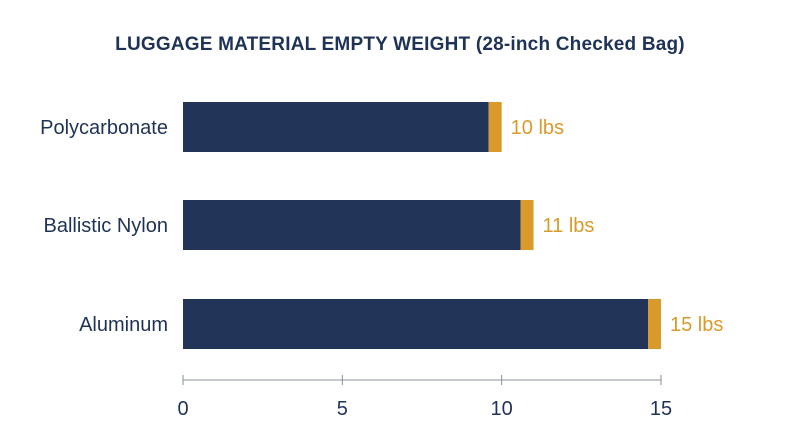  I want to click on category-label-ballistic-nylon: Ballistic Nylon, so click(106, 226).